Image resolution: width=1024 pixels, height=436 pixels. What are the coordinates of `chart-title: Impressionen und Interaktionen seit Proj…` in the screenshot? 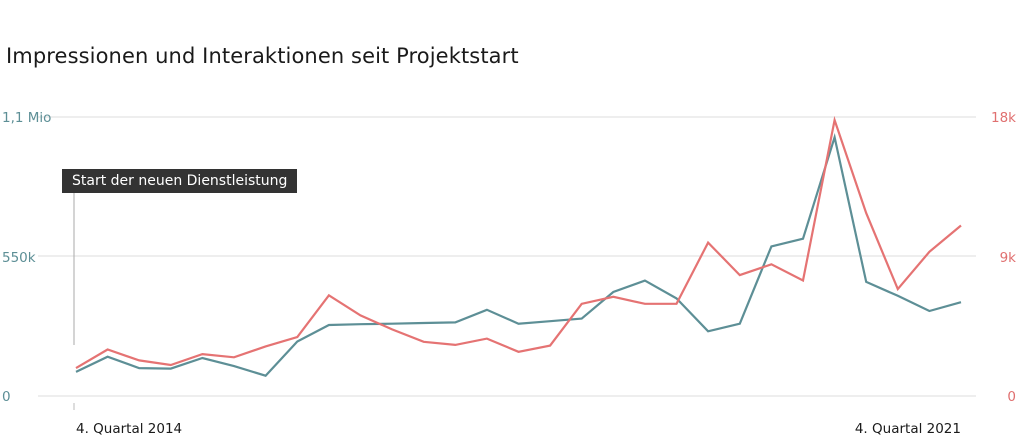 It's located at (262, 56).